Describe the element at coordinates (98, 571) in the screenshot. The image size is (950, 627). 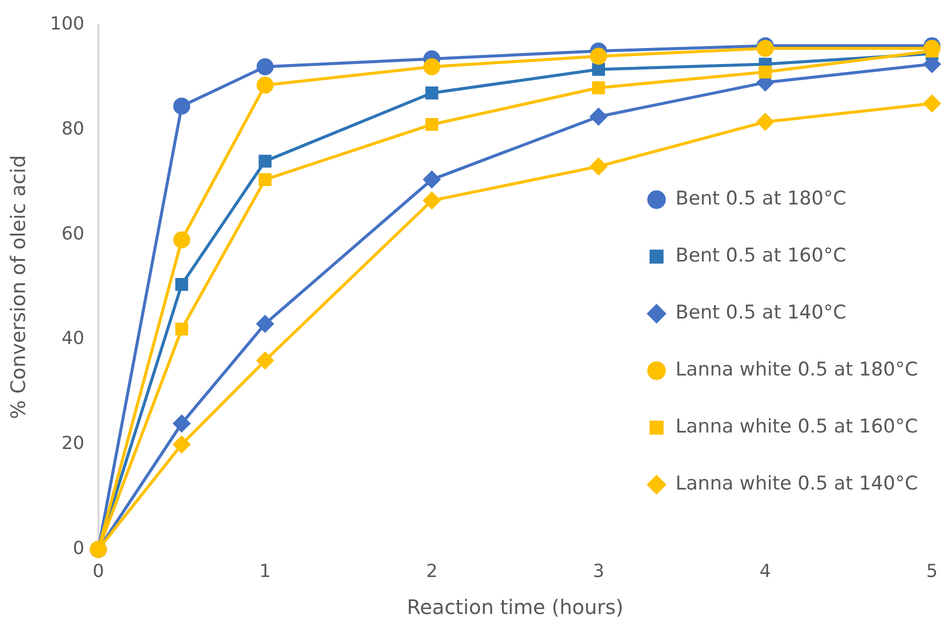
I see `x-tick-label: 0` at that location.